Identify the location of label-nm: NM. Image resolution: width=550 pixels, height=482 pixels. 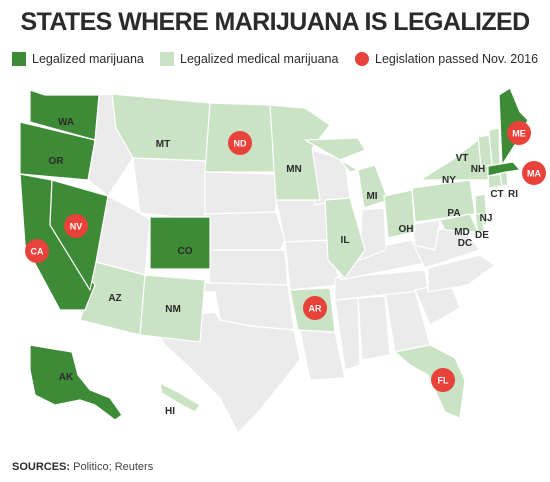
(173, 309).